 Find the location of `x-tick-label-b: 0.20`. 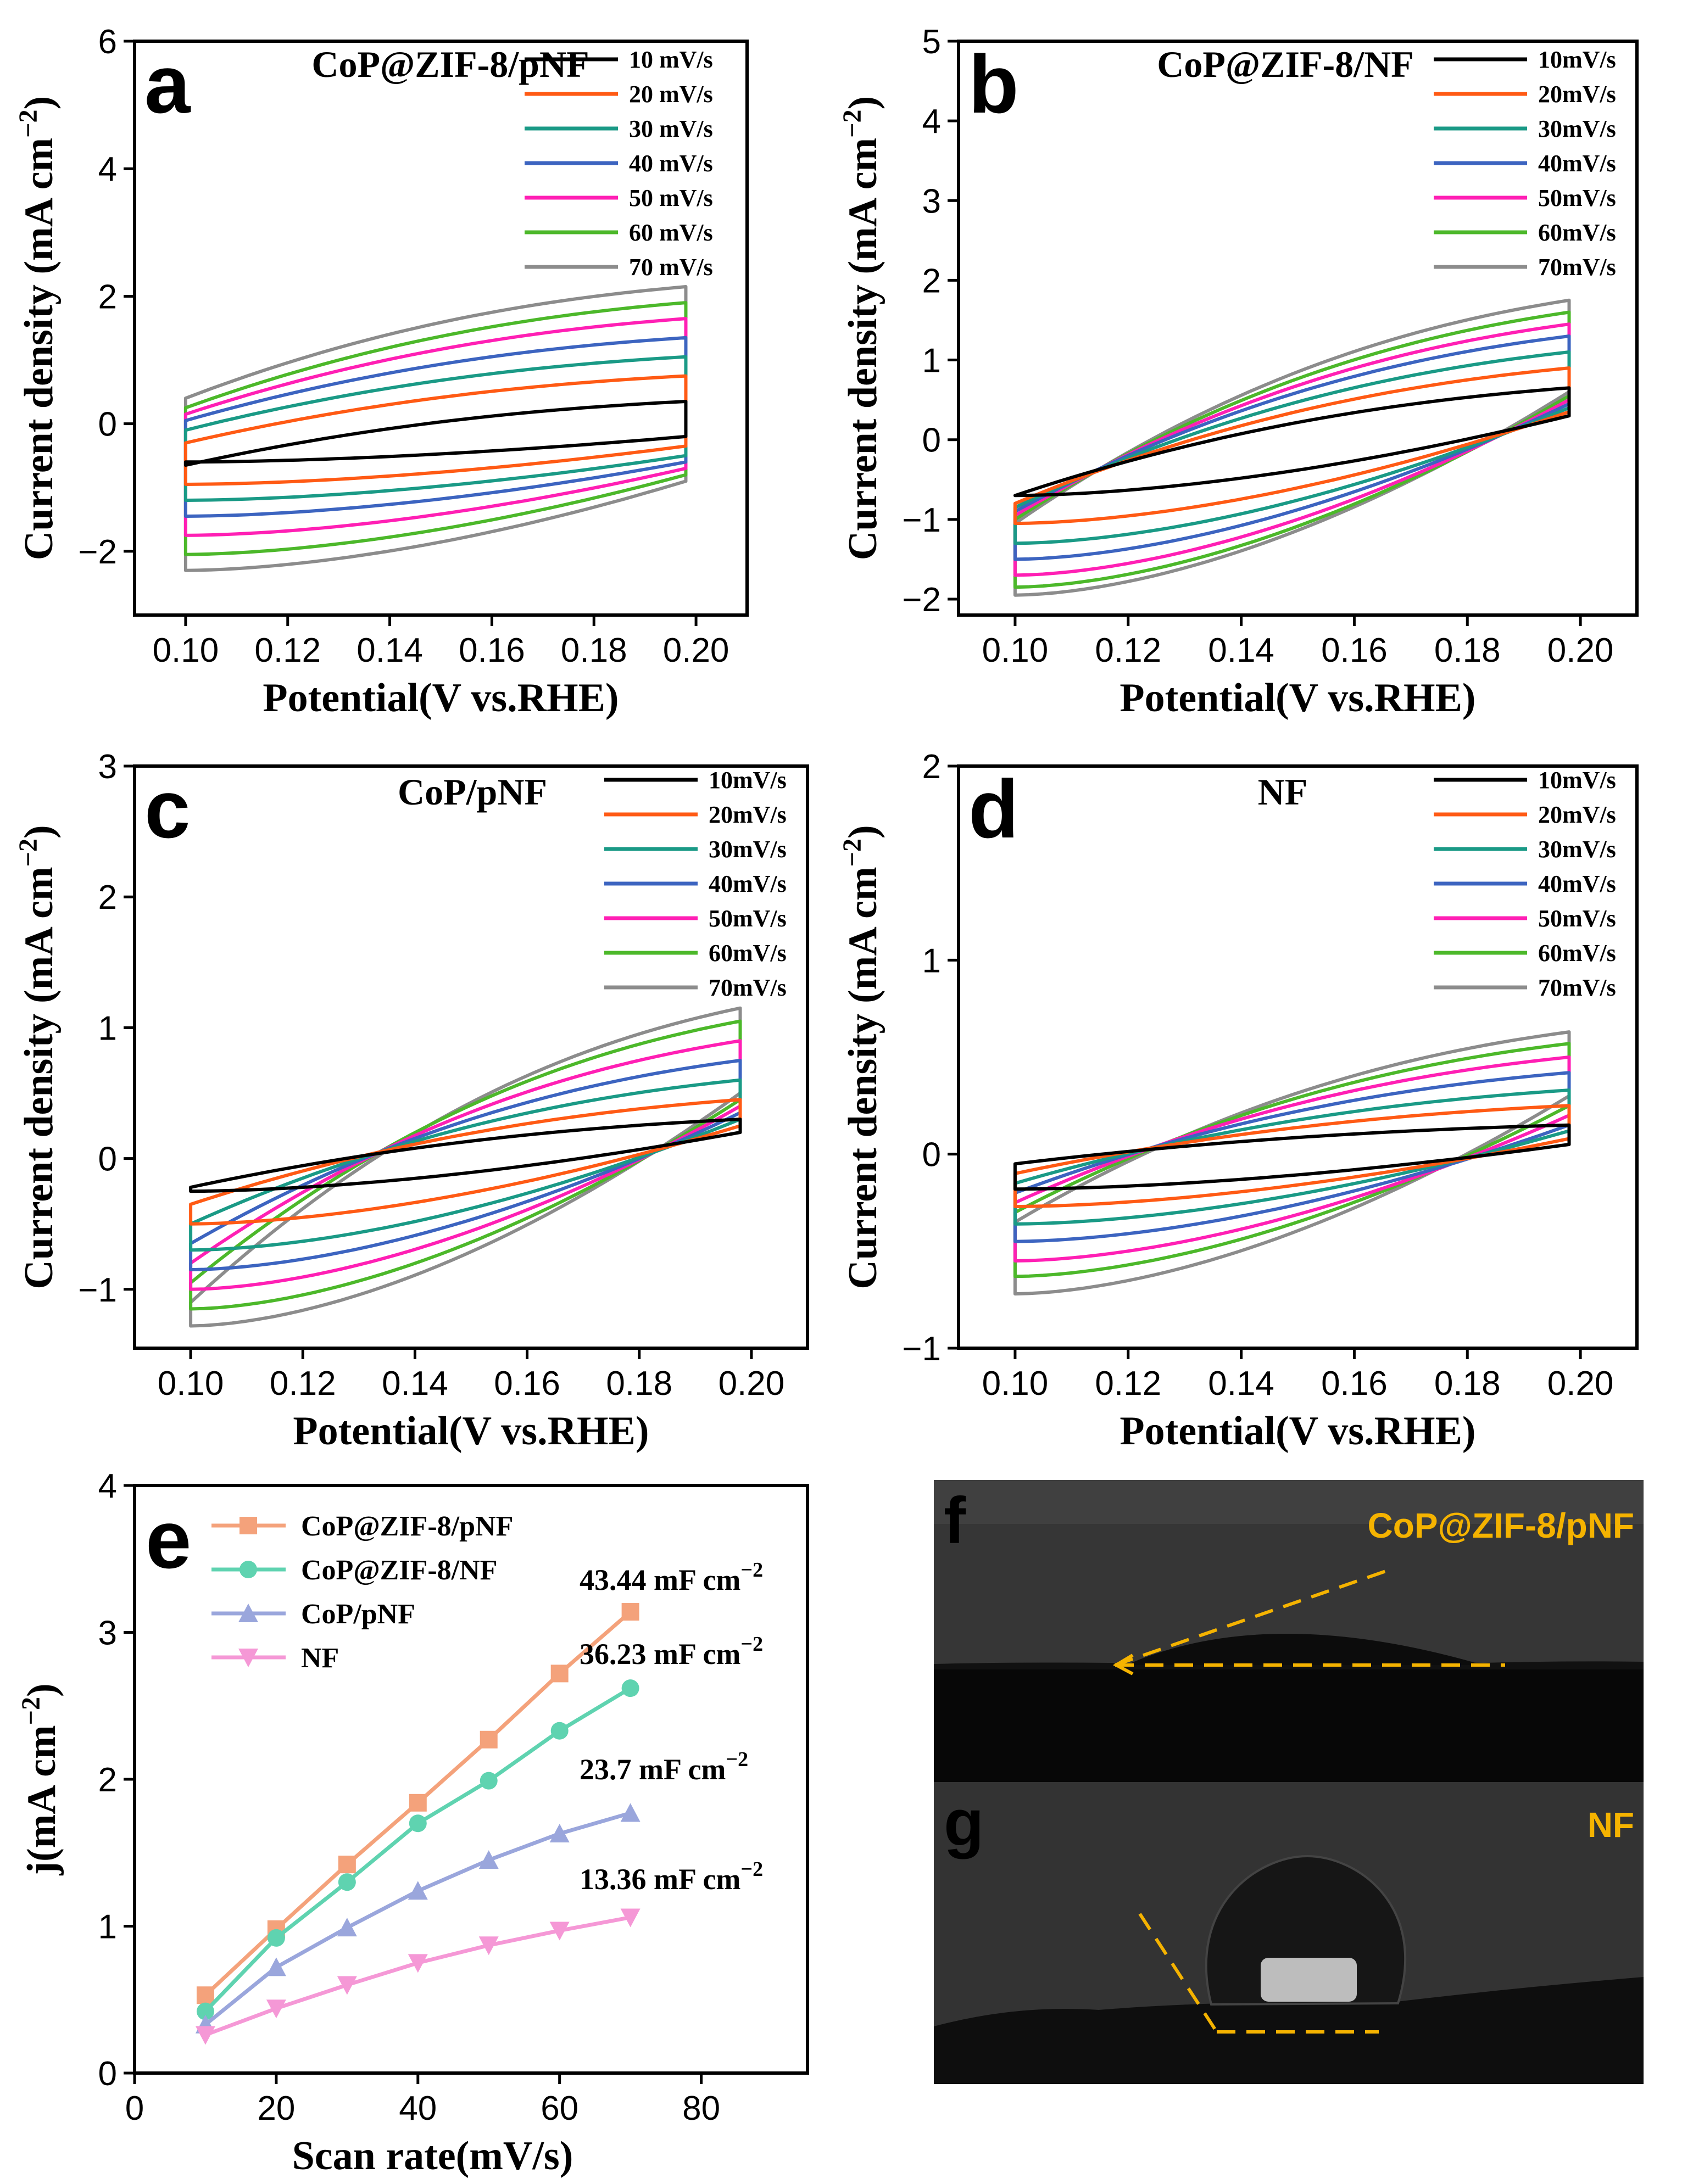

x-tick-label-b: 0.20 is located at coordinates (1580, 651).